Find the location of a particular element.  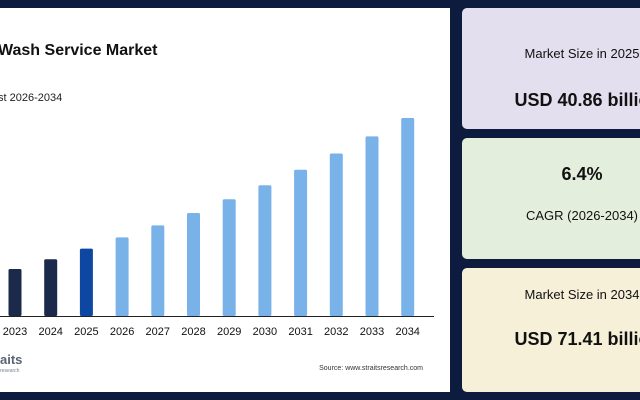

bar-2026 is located at coordinates (122, 276).